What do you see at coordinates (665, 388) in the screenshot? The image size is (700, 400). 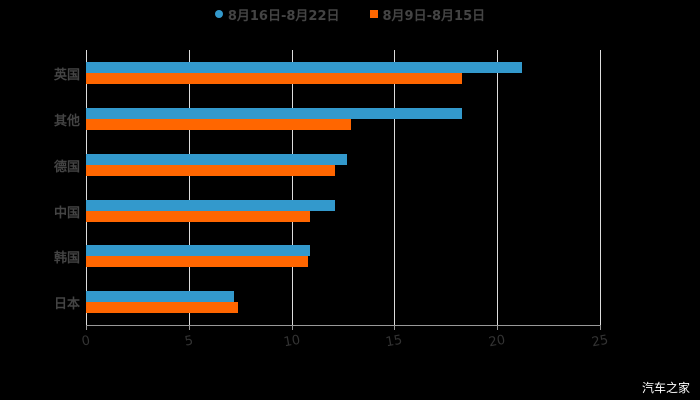 I see `watermark: 汽车之家` at bounding box center [665, 388].